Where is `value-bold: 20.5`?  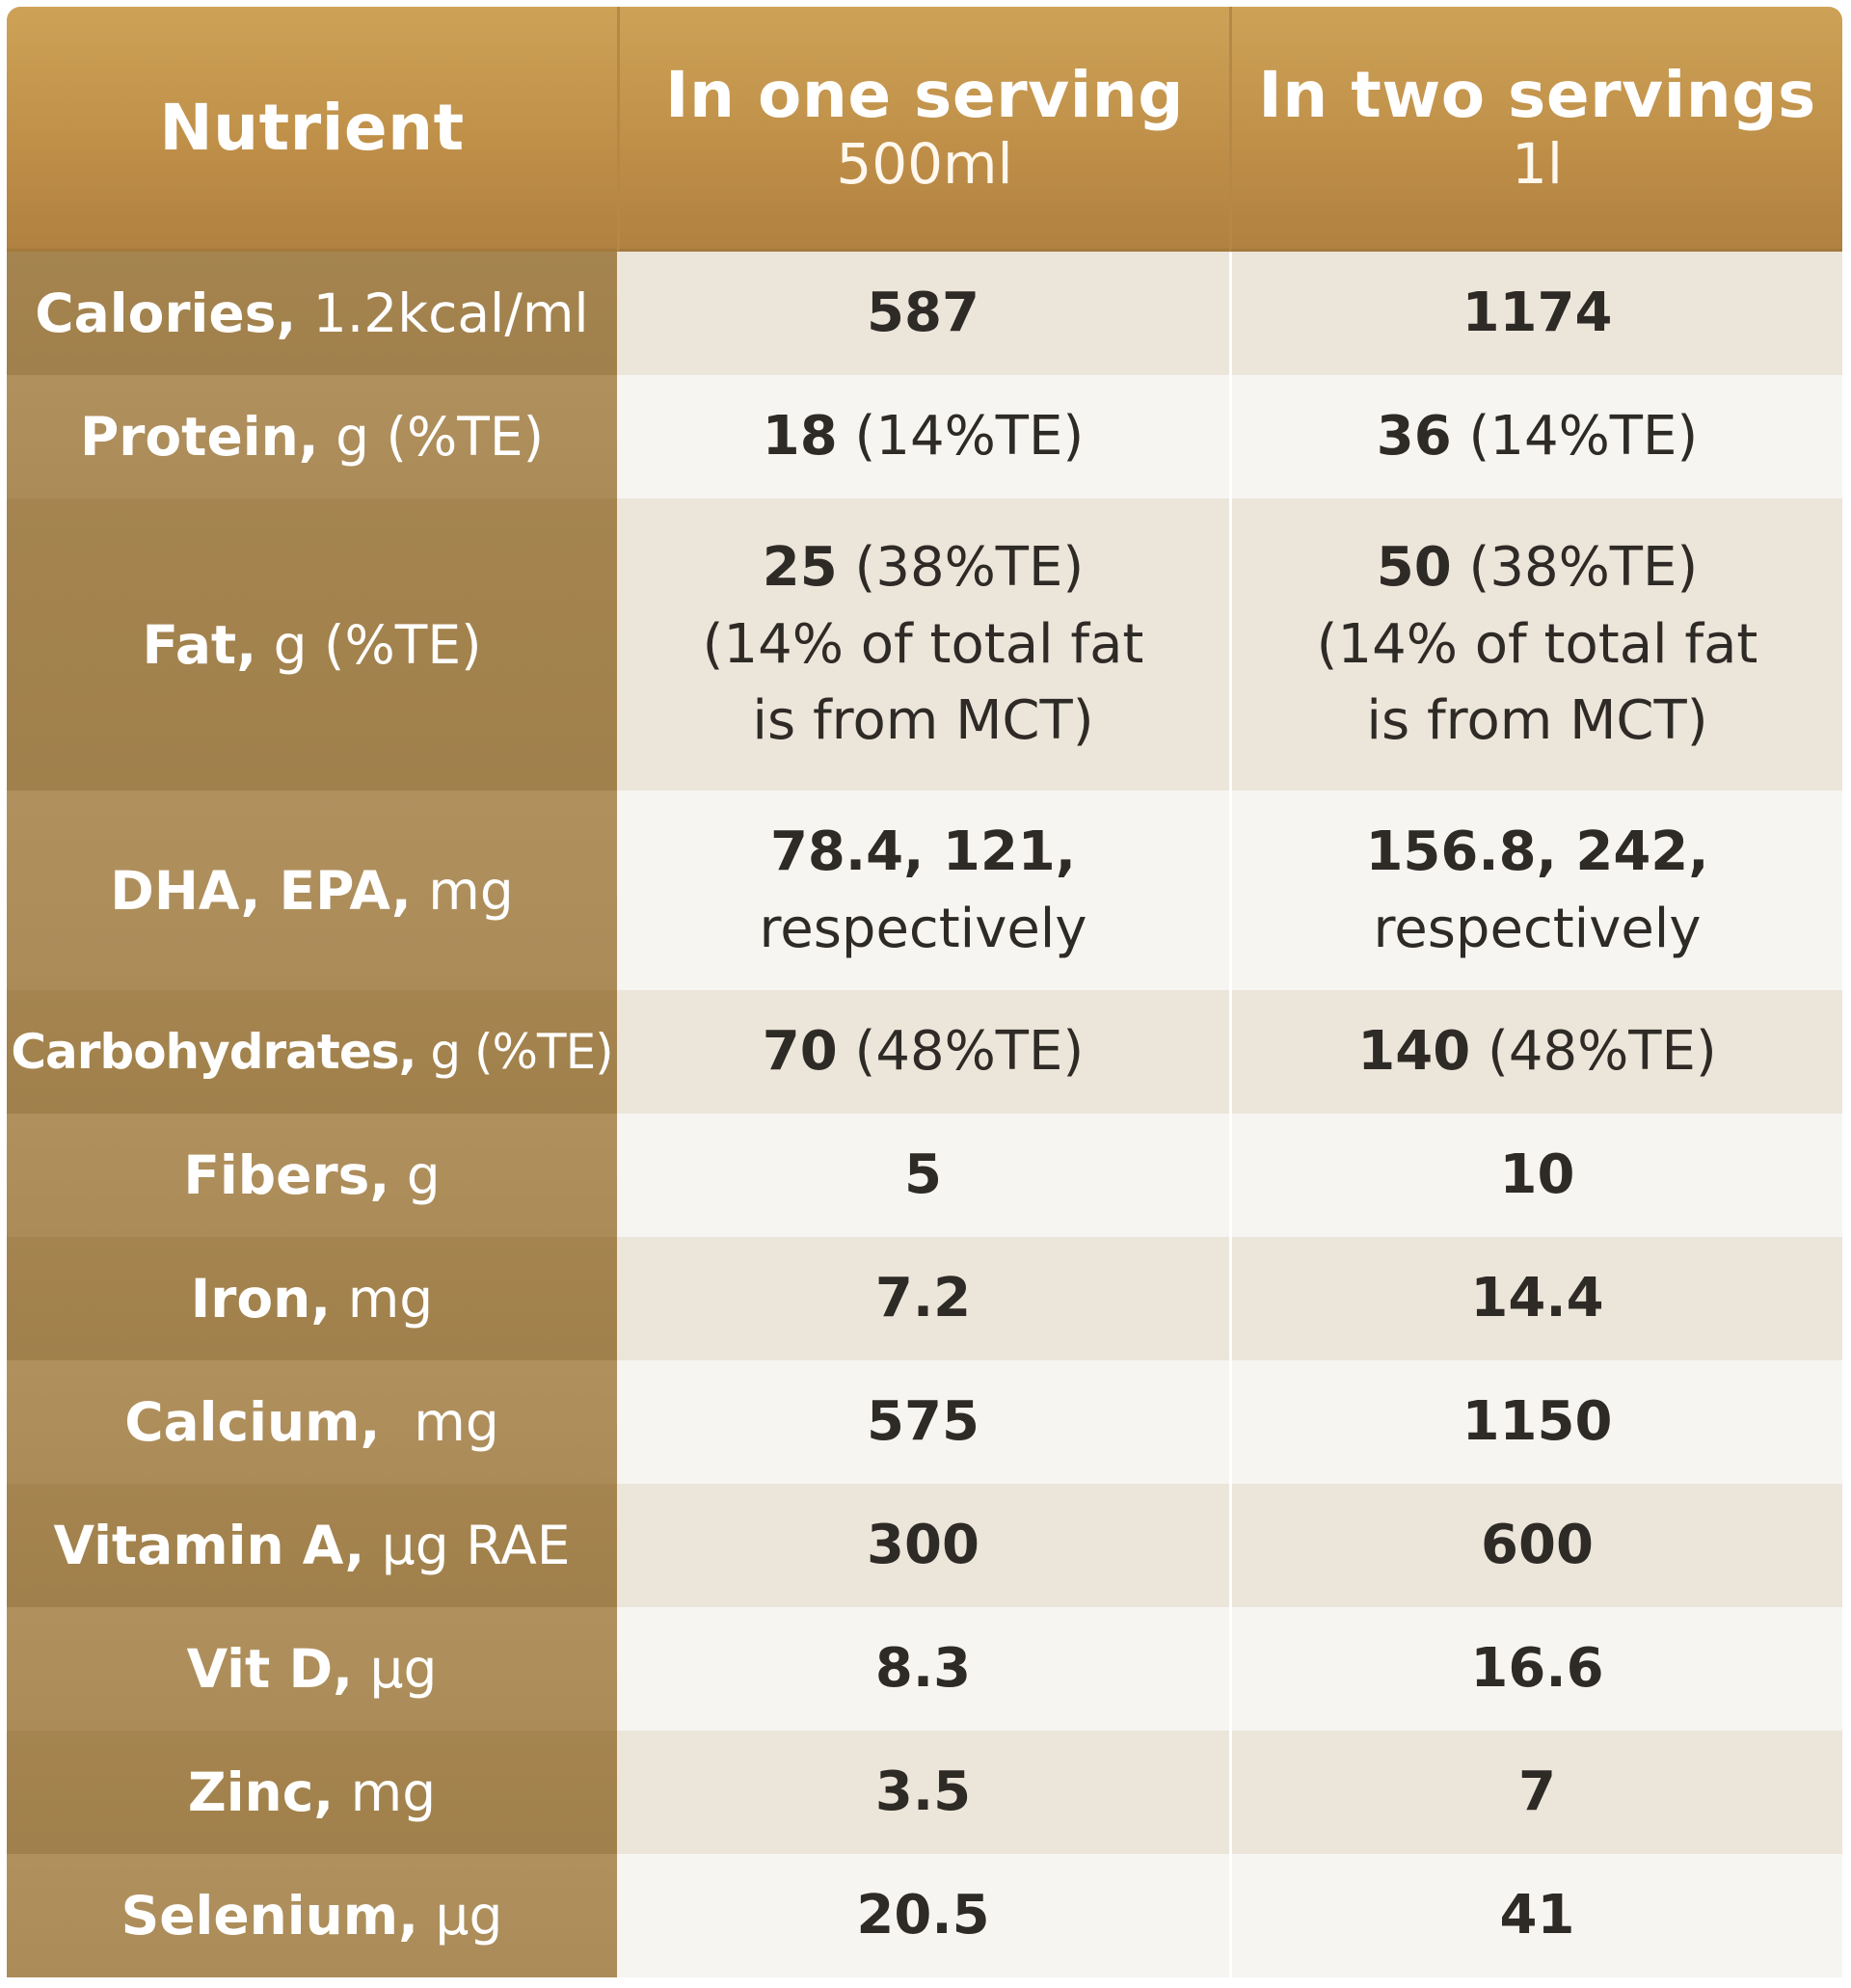 value-bold: 20.5 is located at coordinates (923, 1916).